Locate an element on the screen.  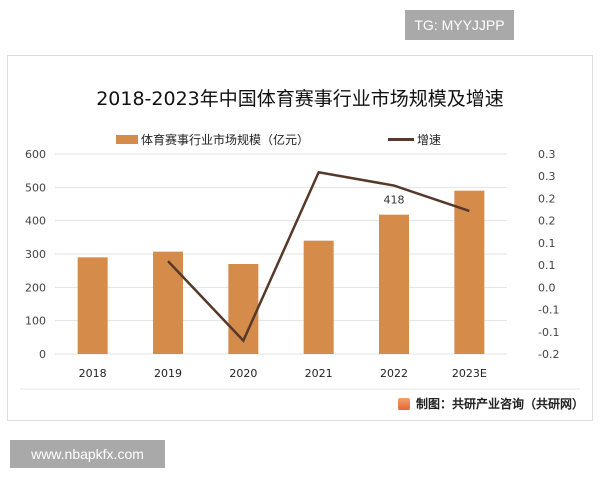
legend-label-bar: 体育赛事行业市场规模（亿元） is located at coordinates (225, 140).